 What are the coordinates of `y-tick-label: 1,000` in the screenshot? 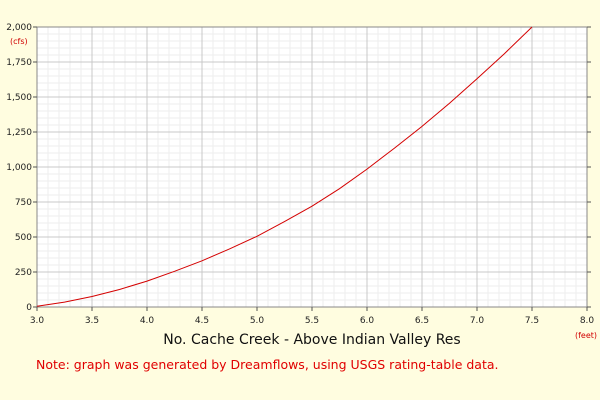 It's located at (19, 168).